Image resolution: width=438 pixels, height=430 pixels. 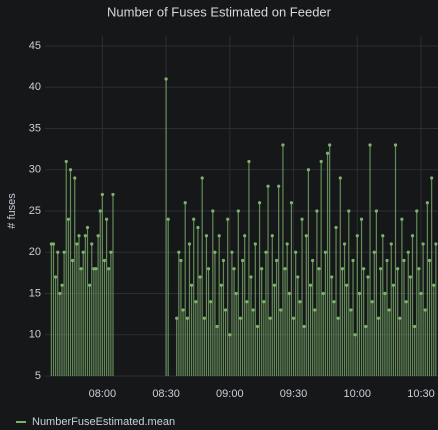 I want to click on x-tick-label: 09:00, so click(x=230, y=394).